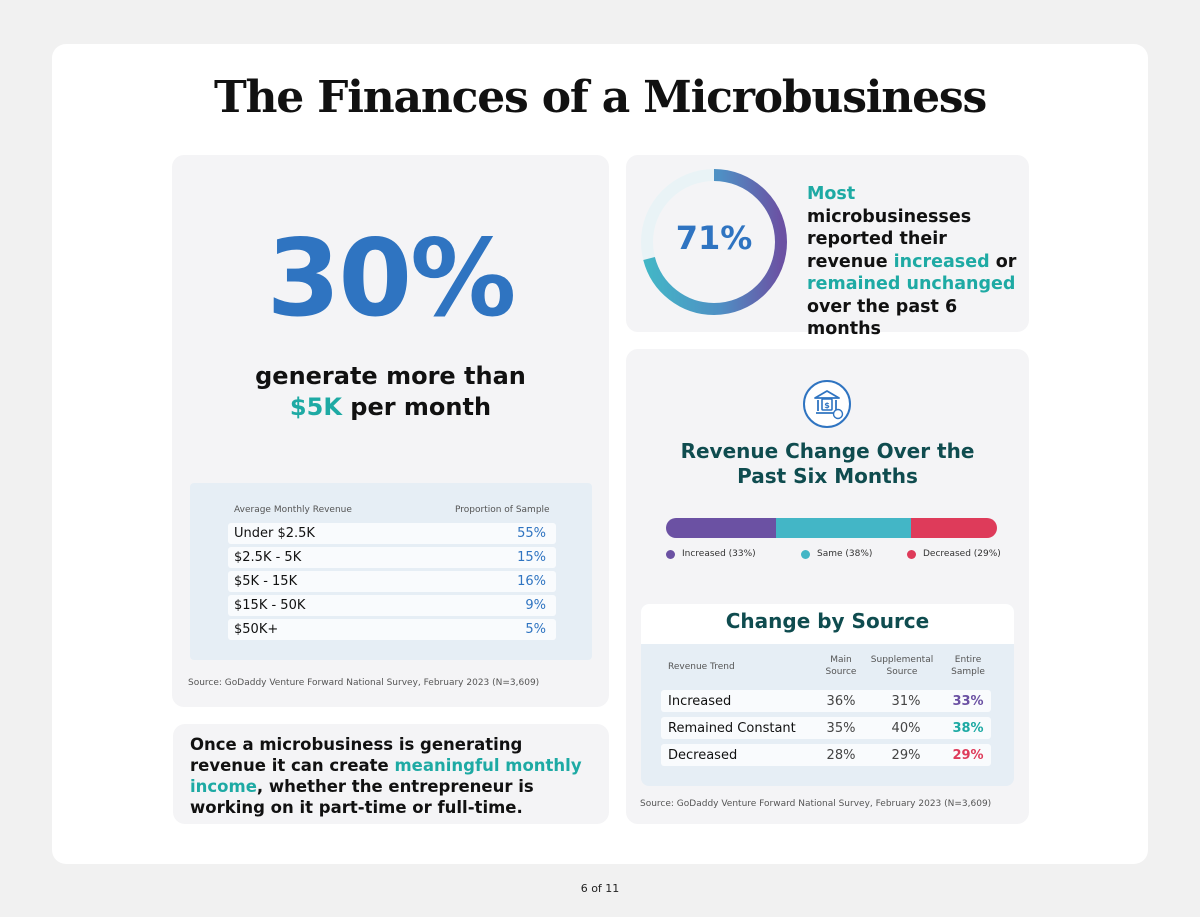  I want to click on row-label: $5K - 15K, so click(266, 581).